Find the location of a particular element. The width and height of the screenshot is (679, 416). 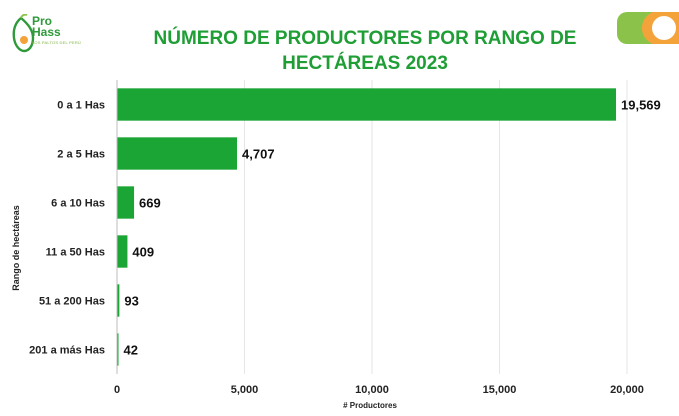

category-label: 6 a 10 Has is located at coordinates (78, 204).